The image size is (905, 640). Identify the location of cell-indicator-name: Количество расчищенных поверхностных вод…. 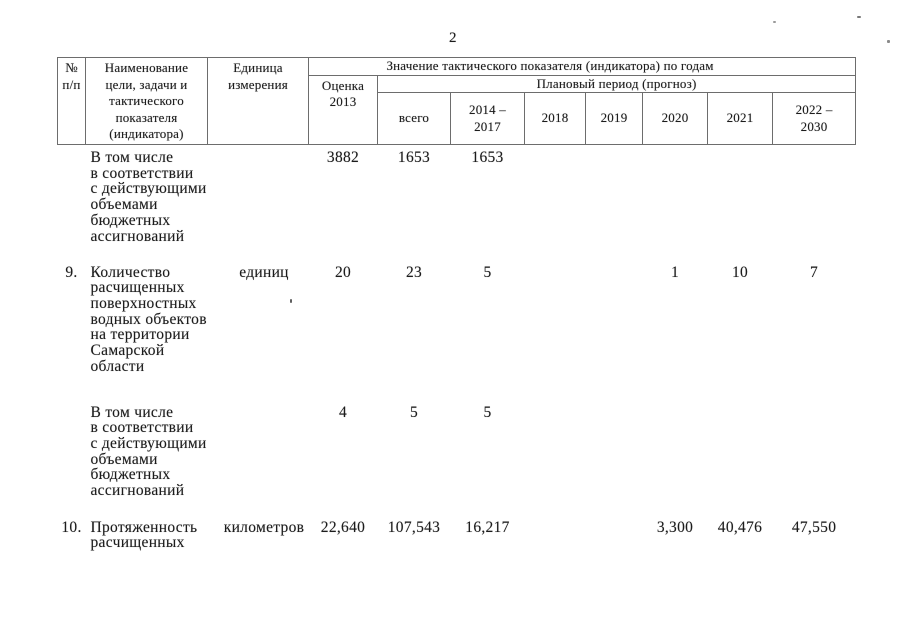
(148, 319).